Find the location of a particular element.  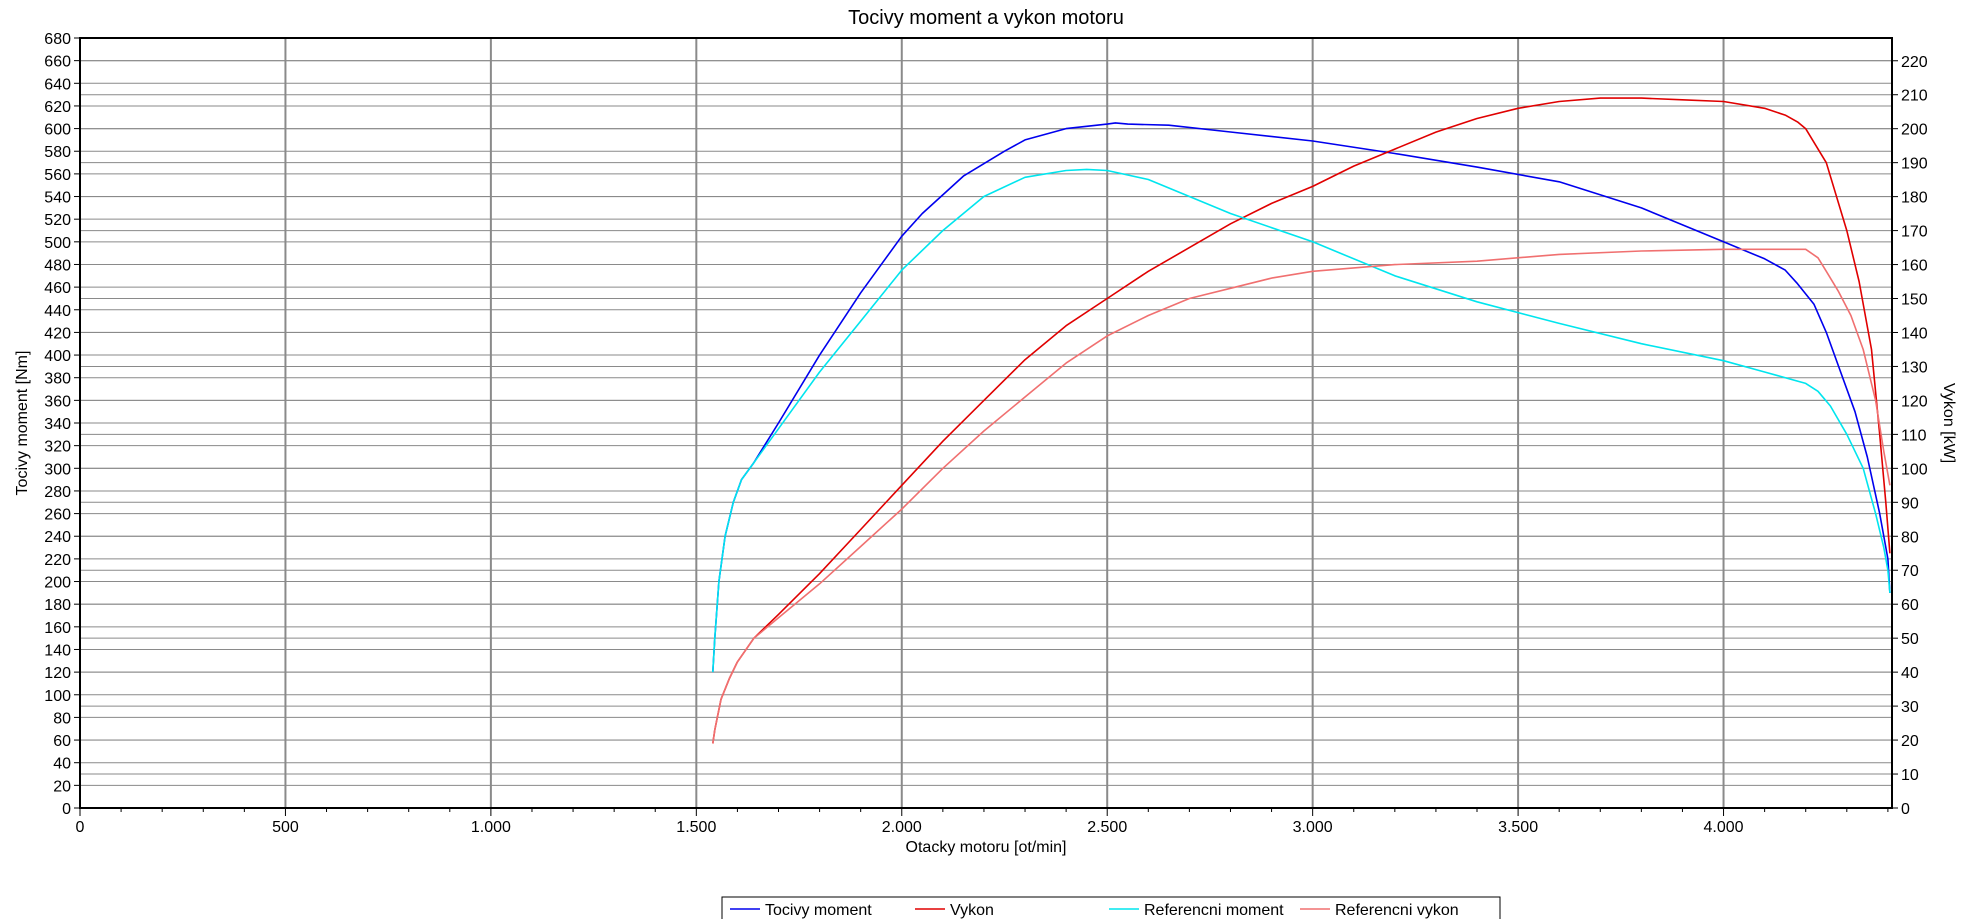

y2-tick-label: 210 is located at coordinates (1914, 96).